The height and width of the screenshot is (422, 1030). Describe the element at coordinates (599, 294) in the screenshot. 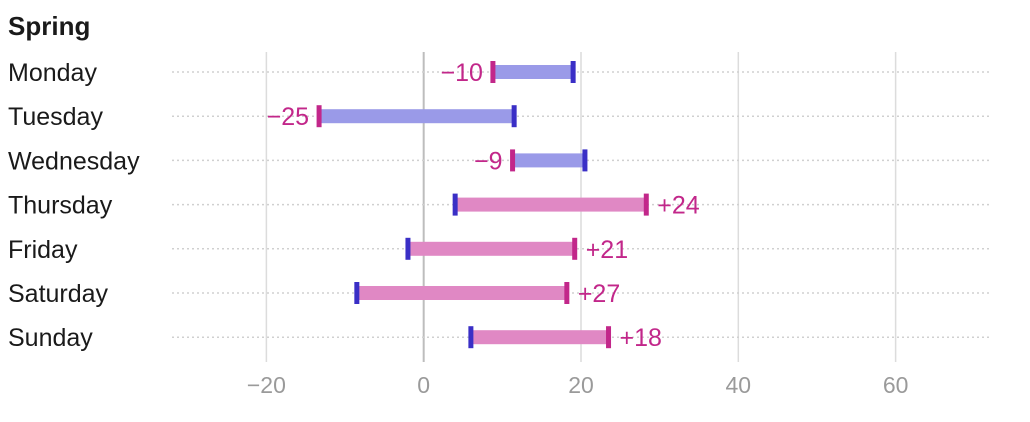

I see `data-label: +27` at that location.